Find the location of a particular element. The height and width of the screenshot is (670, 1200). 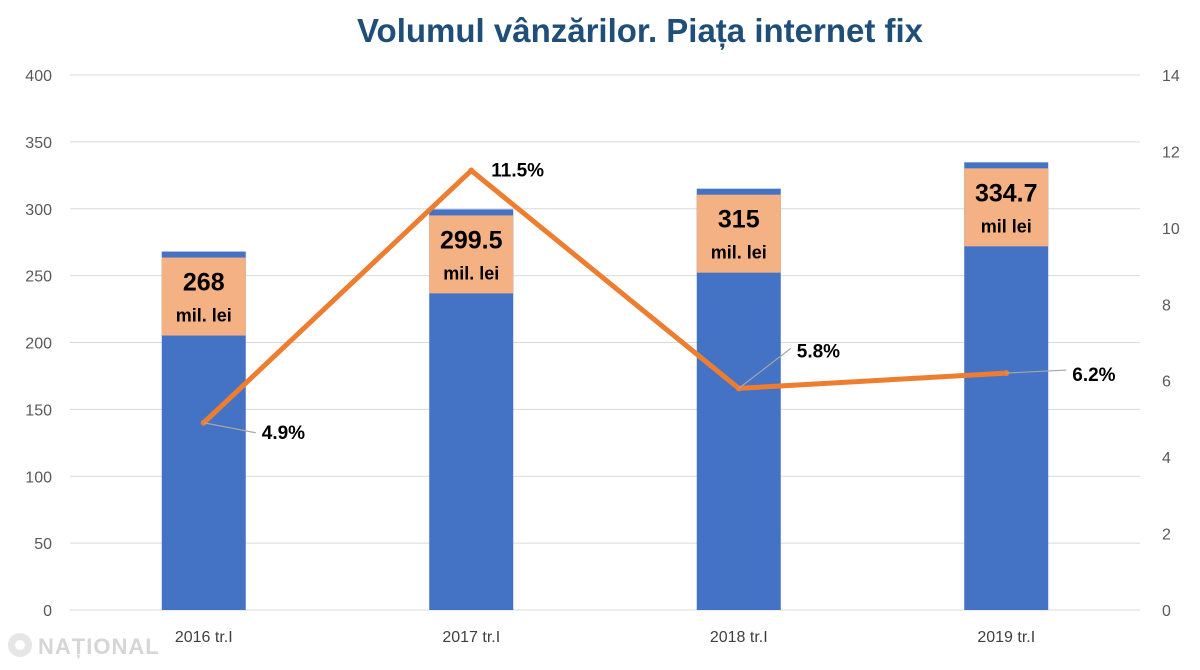

left-axis-tick-label: 350 is located at coordinates (38, 143).